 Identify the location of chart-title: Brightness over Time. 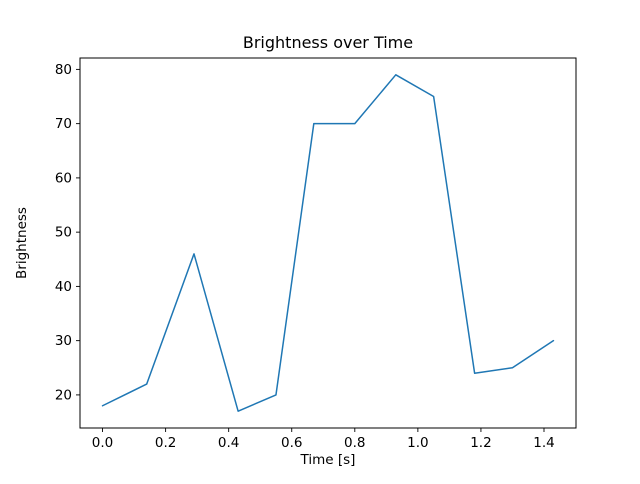
(328, 42).